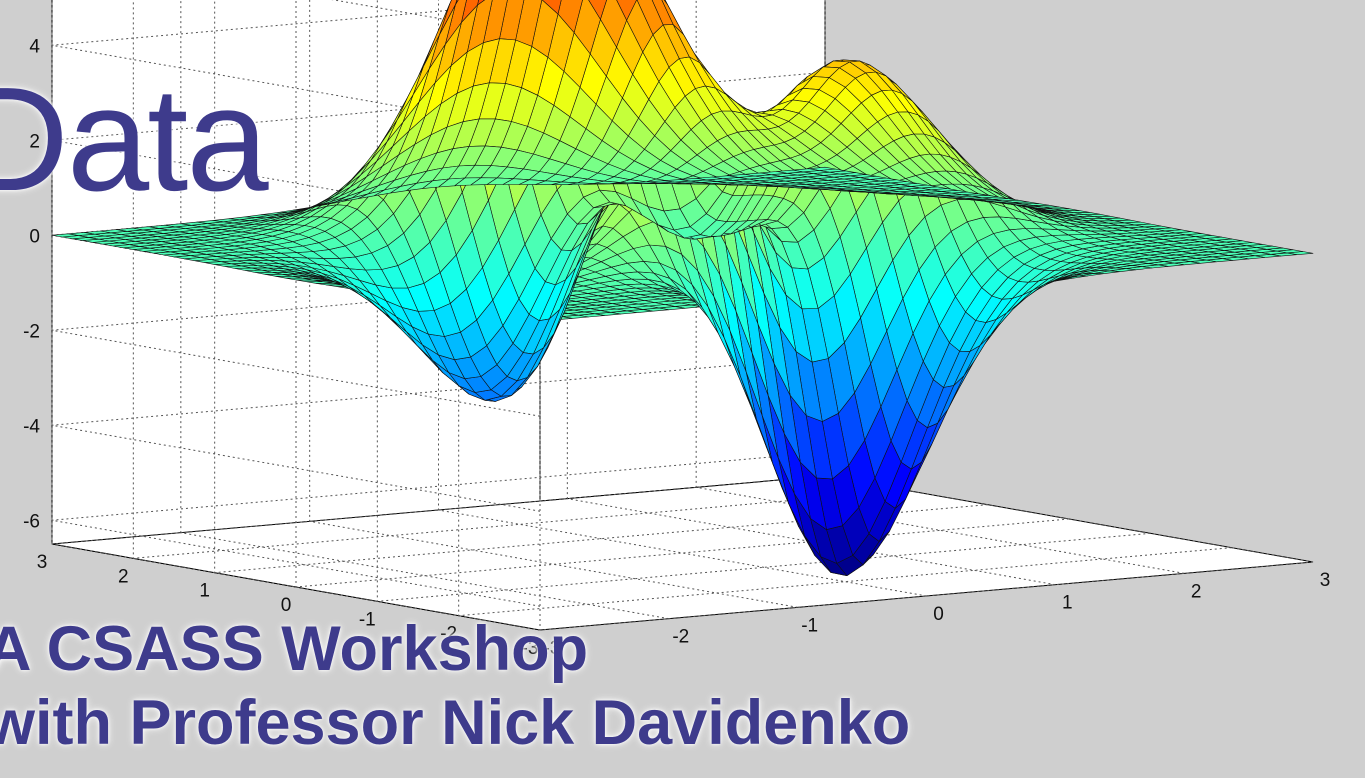  What do you see at coordinates (34, 46) in the screenshot?
I see `z-tick-label: 4` at bounding box center [34, 46].